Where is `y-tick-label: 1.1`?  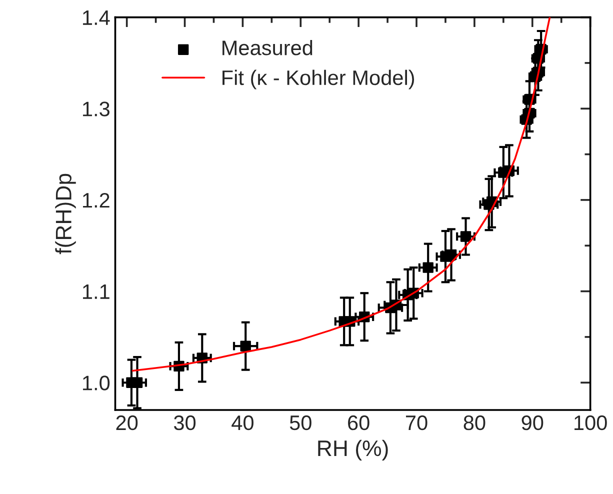
y-tick-label: 1.1 is located at coordinates (96, 291).